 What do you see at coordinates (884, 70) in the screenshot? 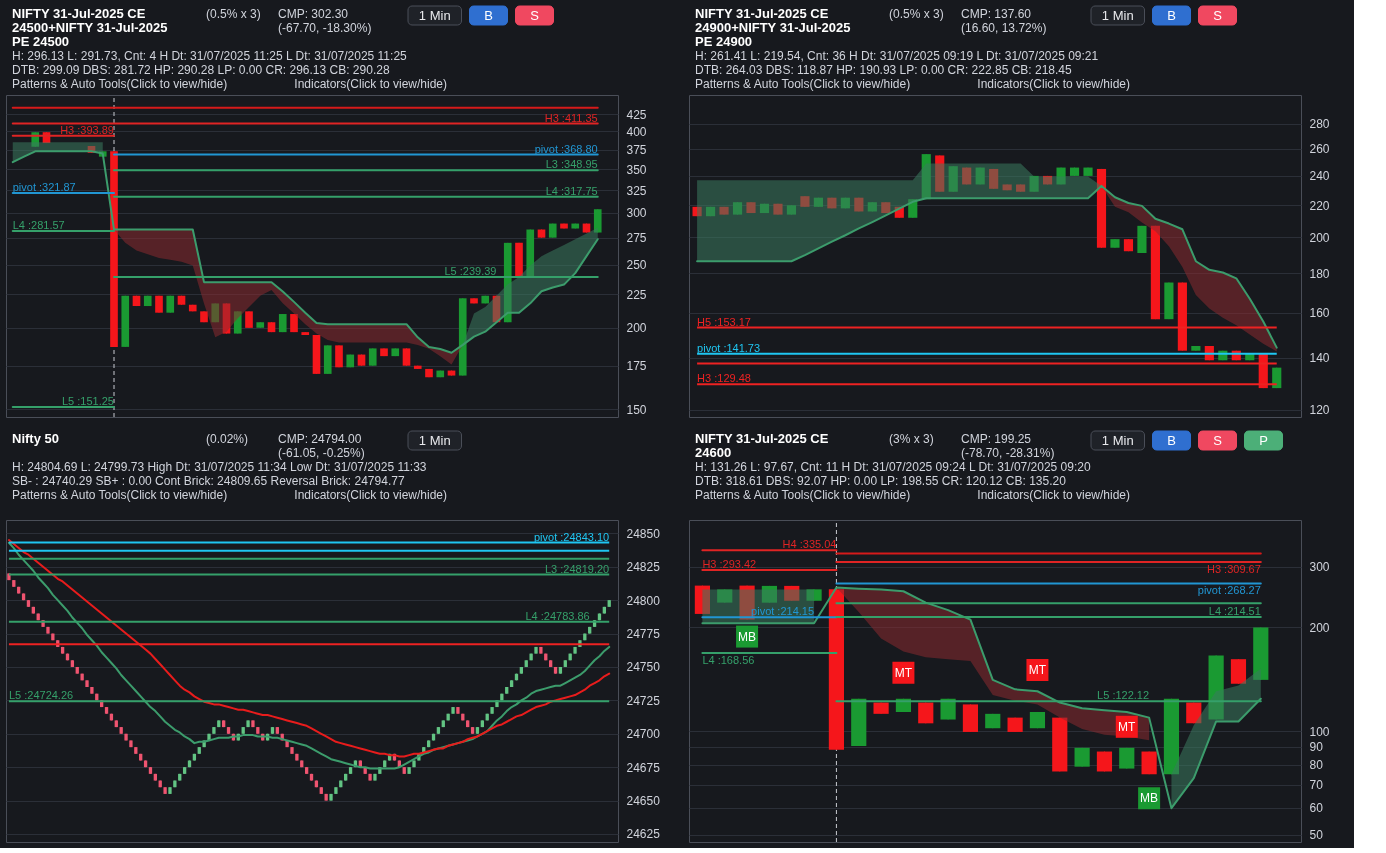
I see `text: DTB: 264.03 DBS: 118.87 HP: 190.93 LP: 0.00 CR: 222.85 CB: 218.45` at bounding box center [884, 70].